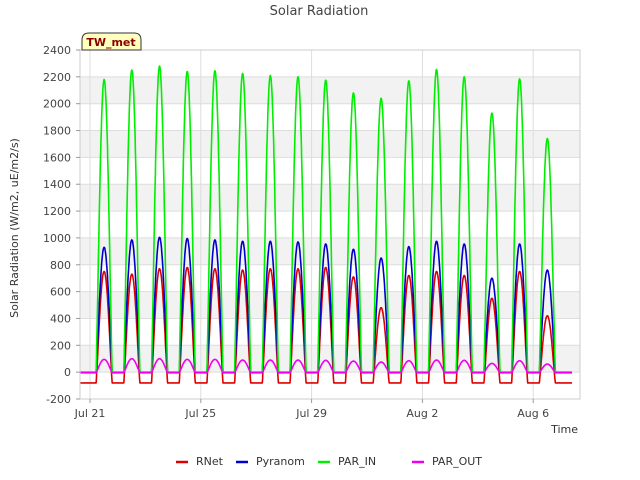  I want to click on legend-label-par-in: PAR_IN, so click(357, 461).